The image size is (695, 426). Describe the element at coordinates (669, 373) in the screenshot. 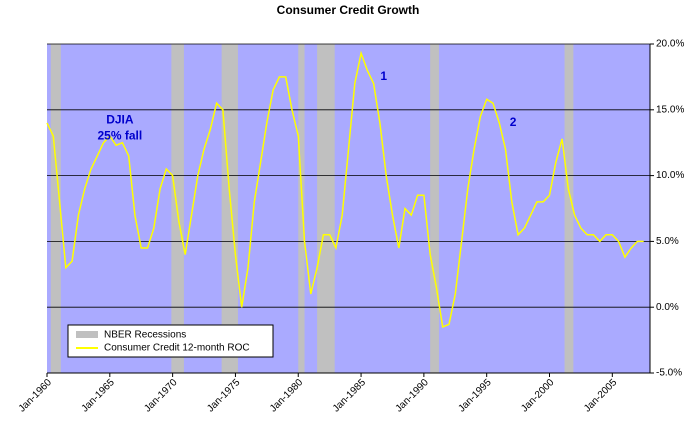

I see `y-tick-label: -5.0%` at that location.